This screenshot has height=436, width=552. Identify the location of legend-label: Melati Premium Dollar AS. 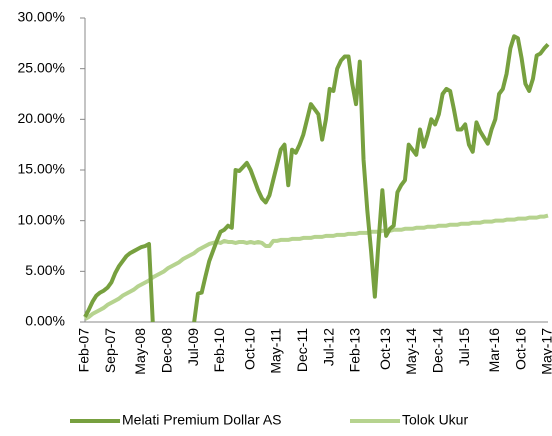
(202, 420).